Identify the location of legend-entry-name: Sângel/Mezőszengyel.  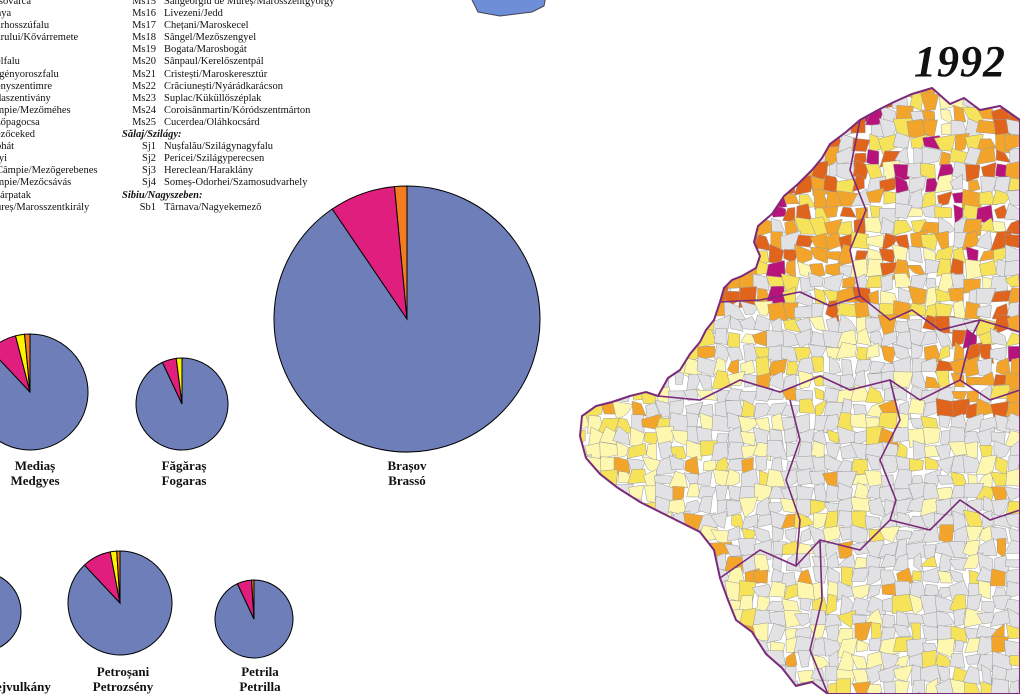
(210, 38).